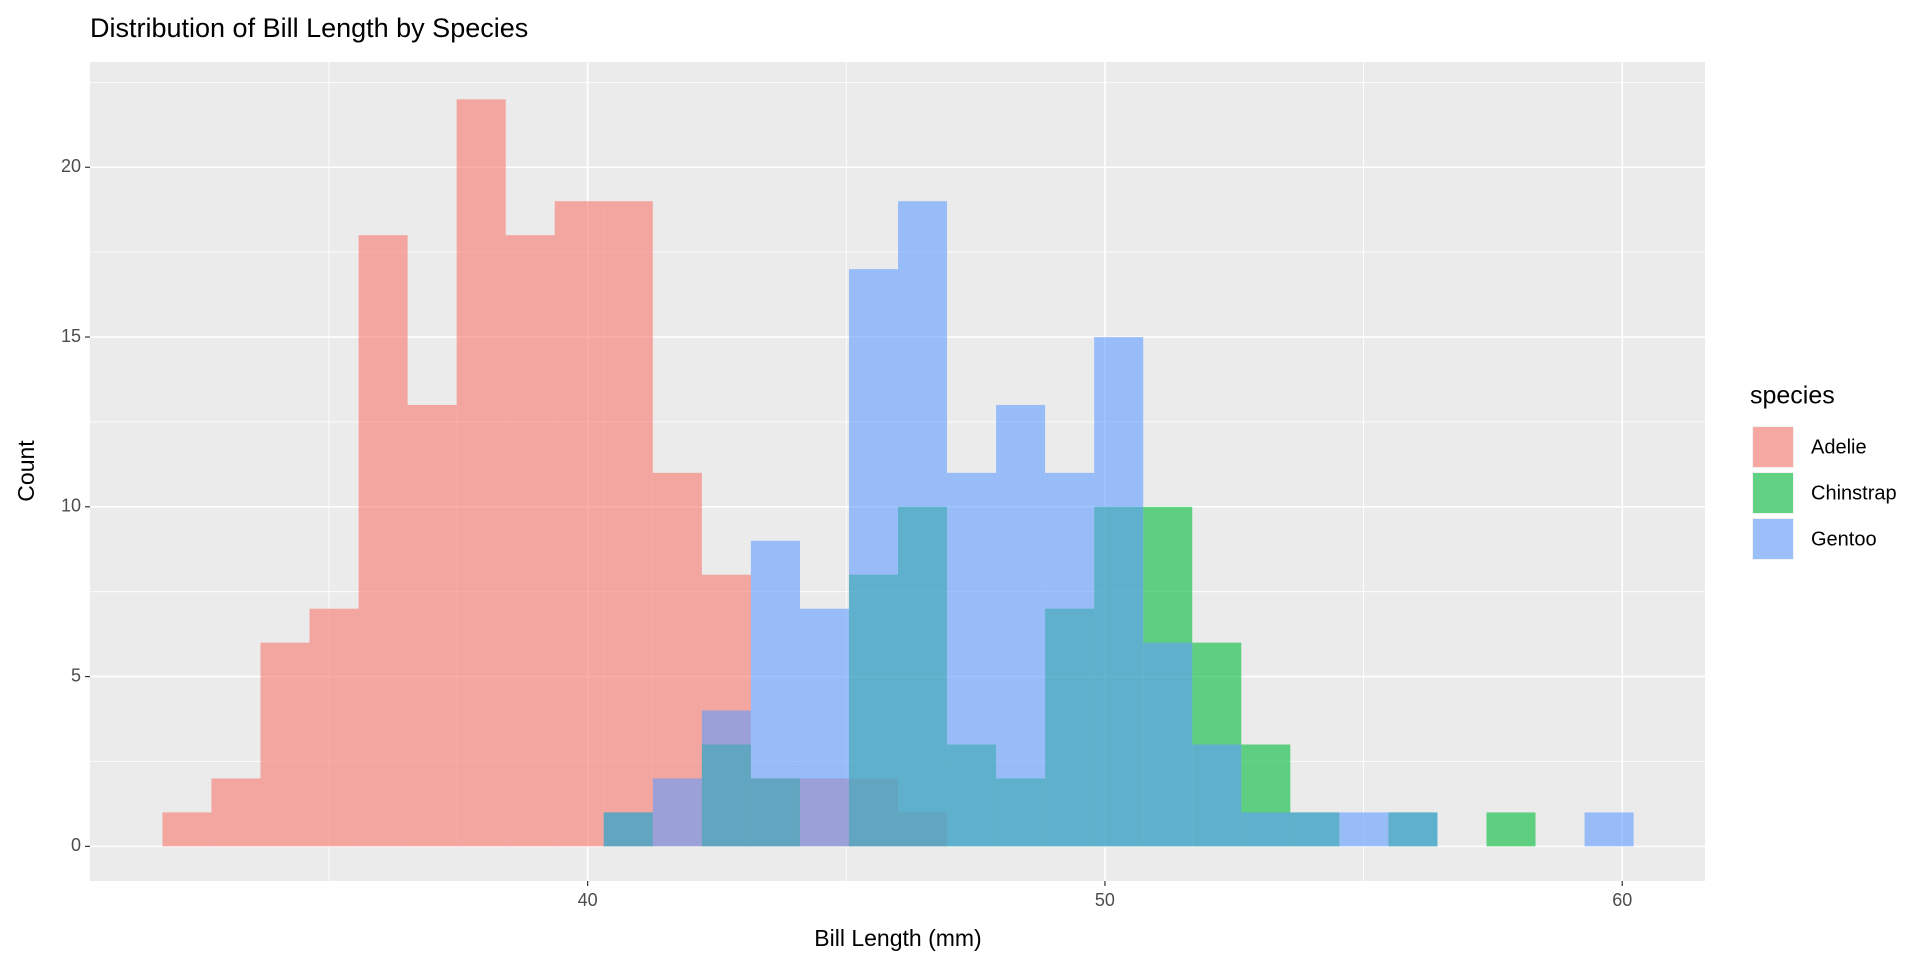 The width and height of the screenshot is (1920, 960). I want to click on y-tick-label: 0, so click(76, 845).